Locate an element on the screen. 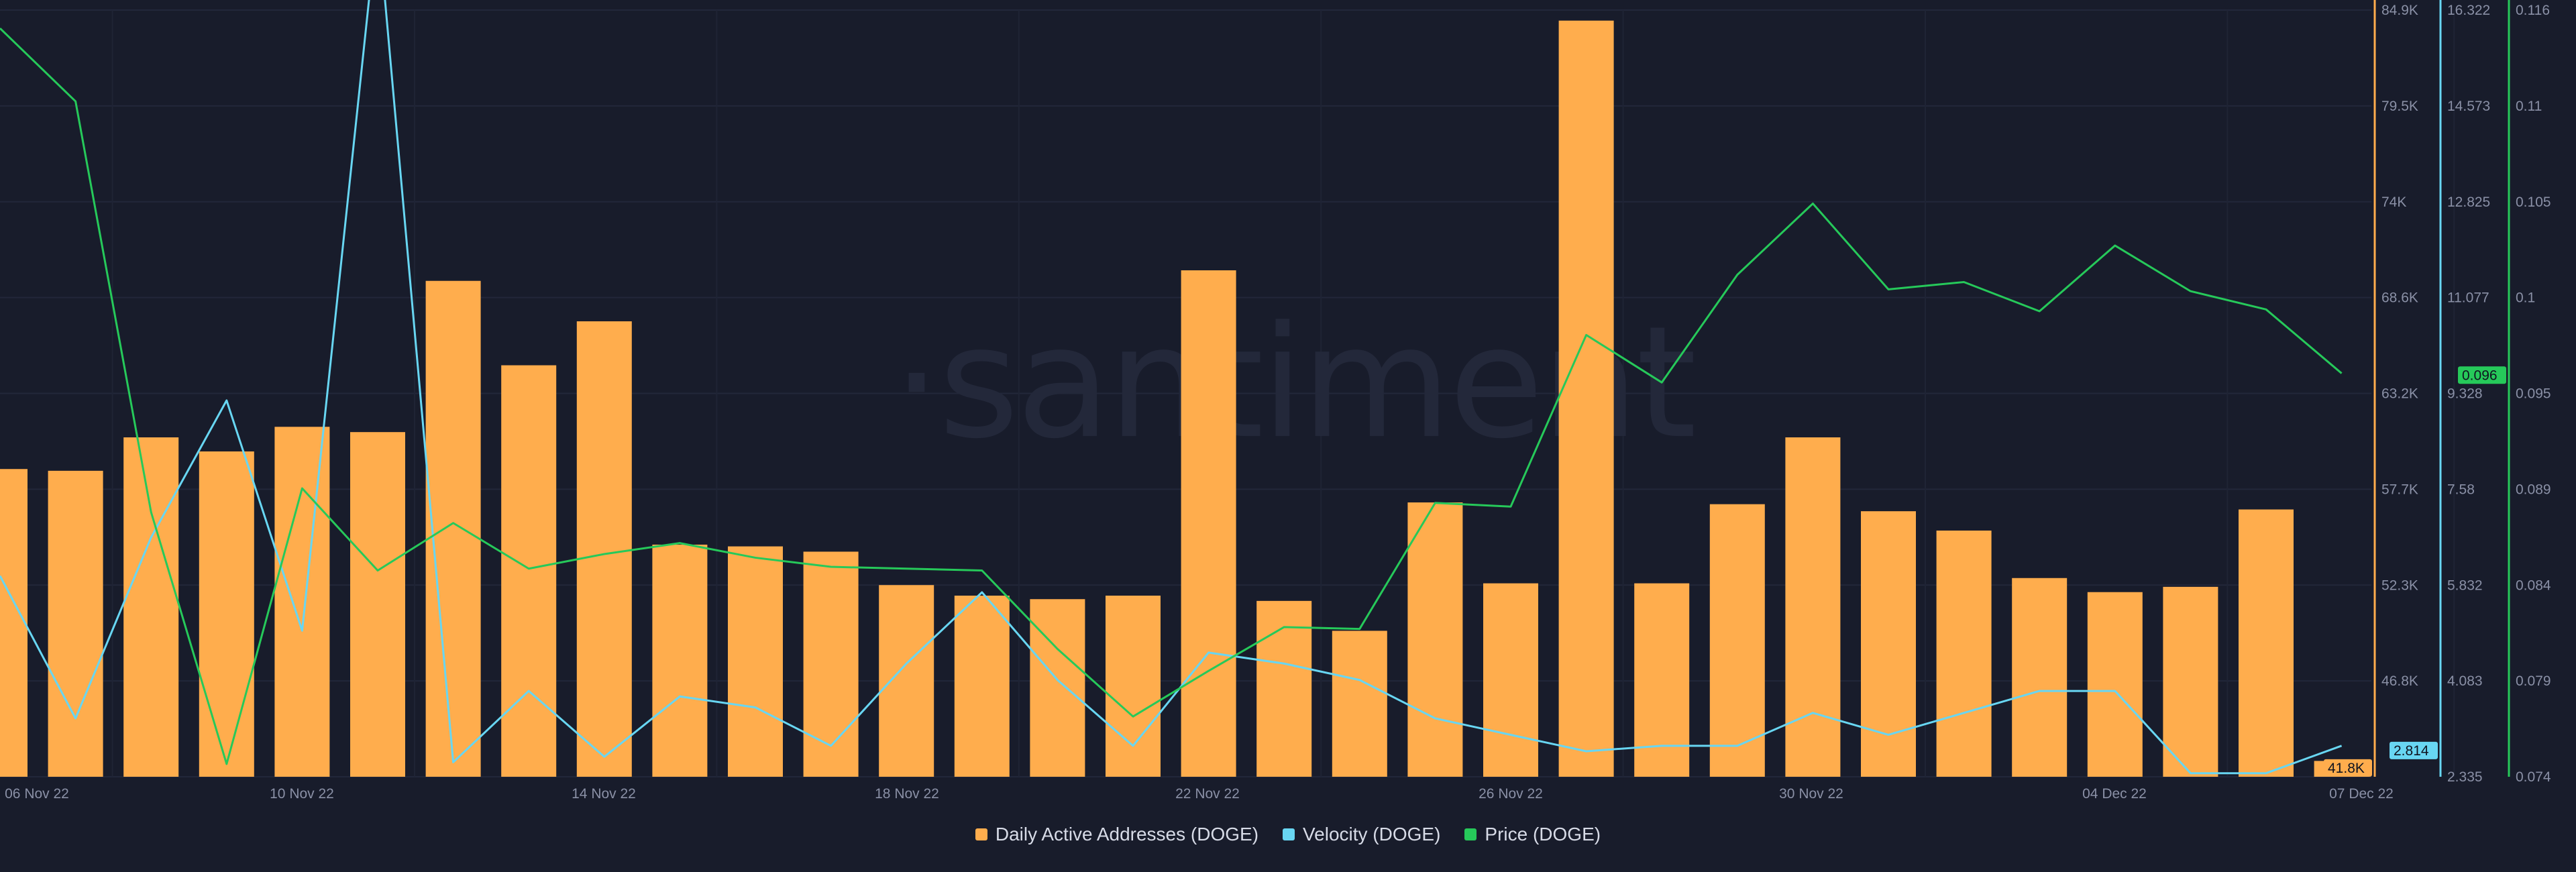  velocity-tick-label: 5.832 is located at coordinates (2465, 585).